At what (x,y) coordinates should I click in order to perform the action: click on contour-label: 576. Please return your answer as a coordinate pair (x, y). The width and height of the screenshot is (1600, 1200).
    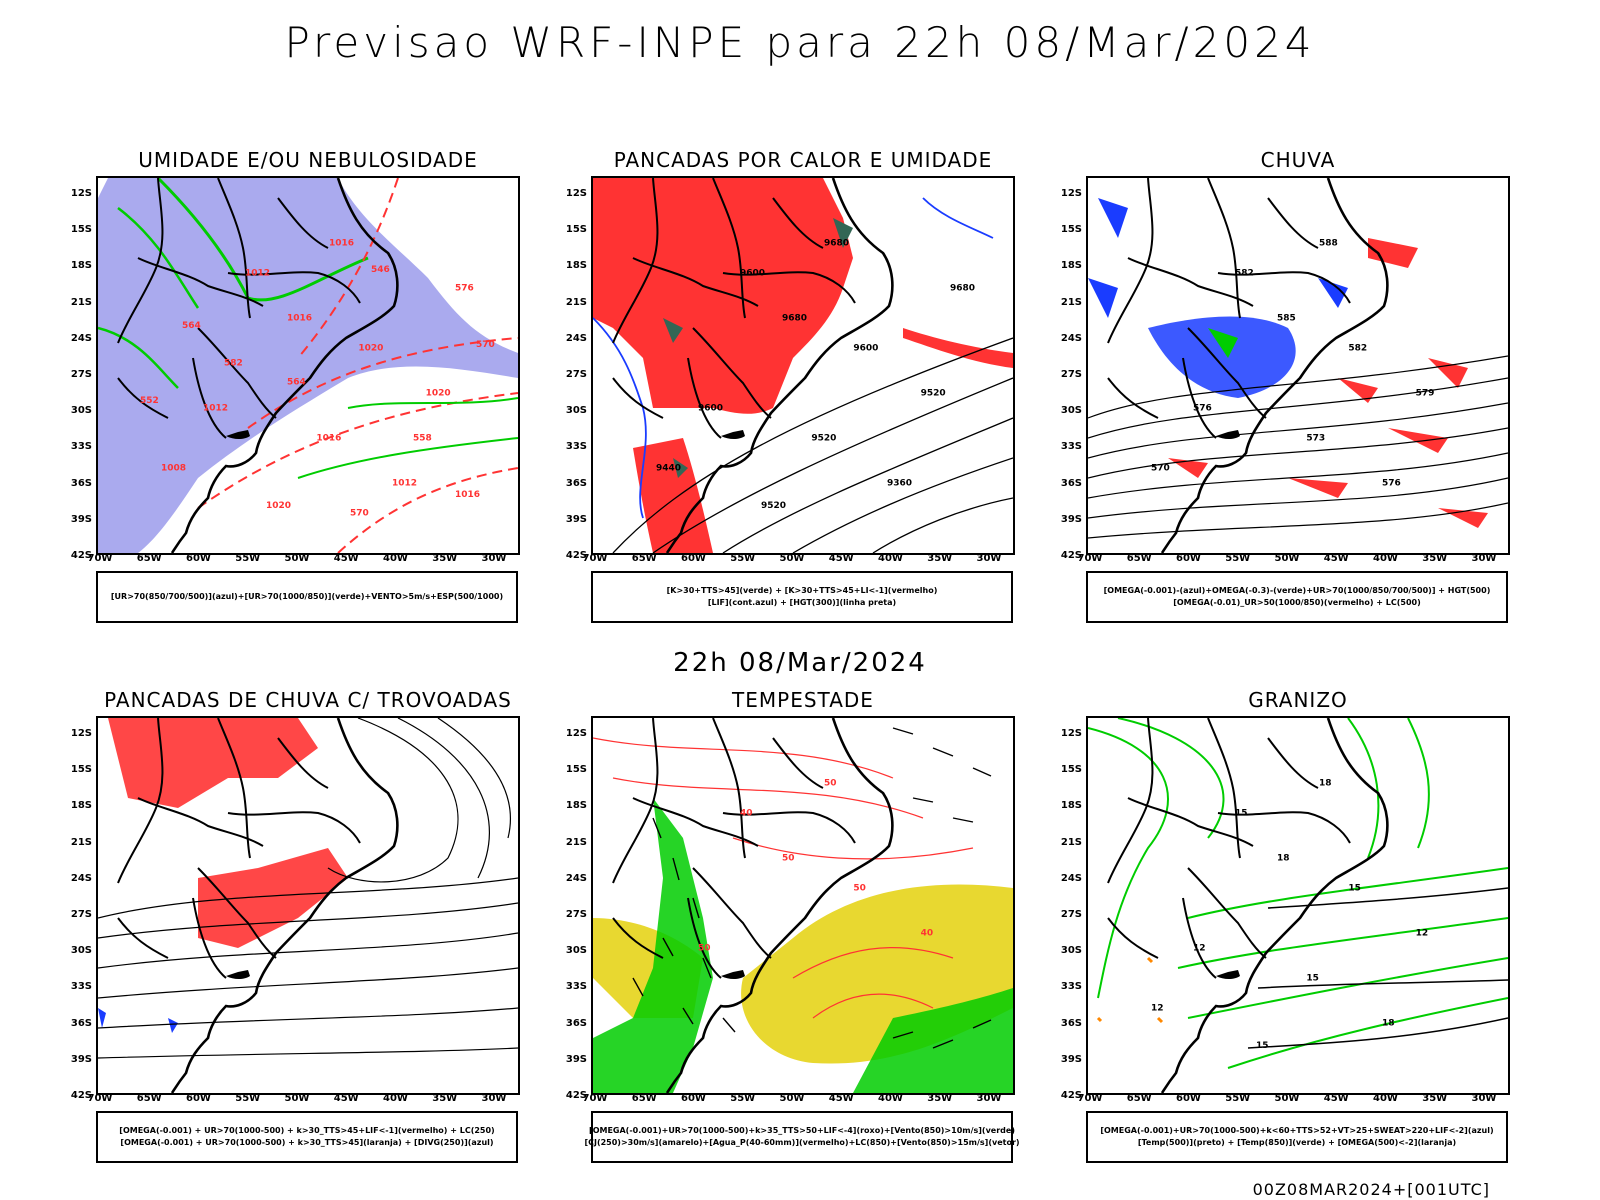
    Looking at the image, I should click on (1202, 409).